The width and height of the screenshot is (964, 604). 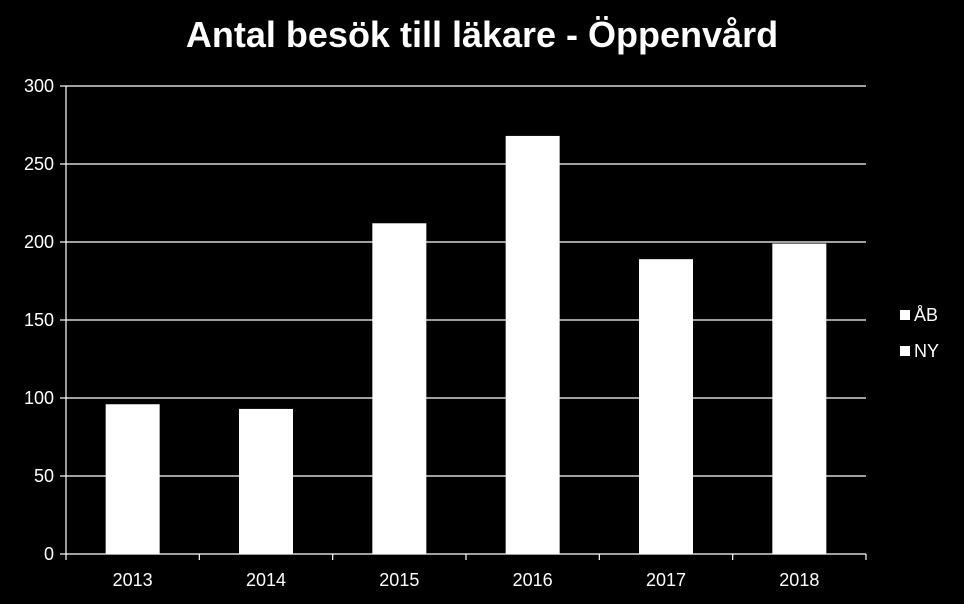 What do you see at coordinates (926, 314) in the screenshot?
I see `legend-label-ab: ÅB` at bounding box center [926, 314].